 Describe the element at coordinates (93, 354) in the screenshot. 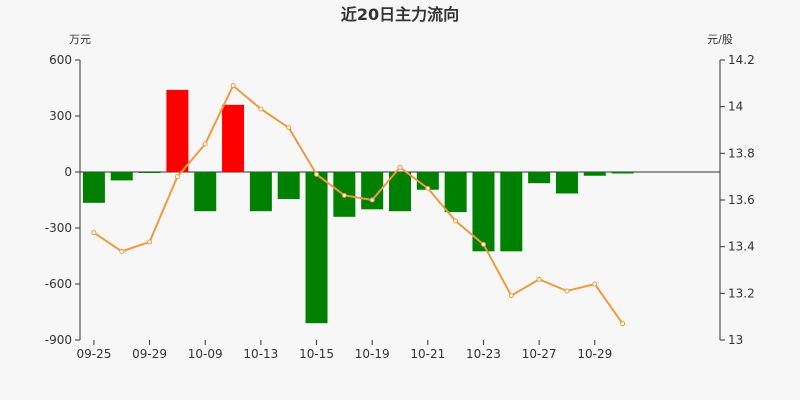

I see `x-tick-label: 09-25` at that location.